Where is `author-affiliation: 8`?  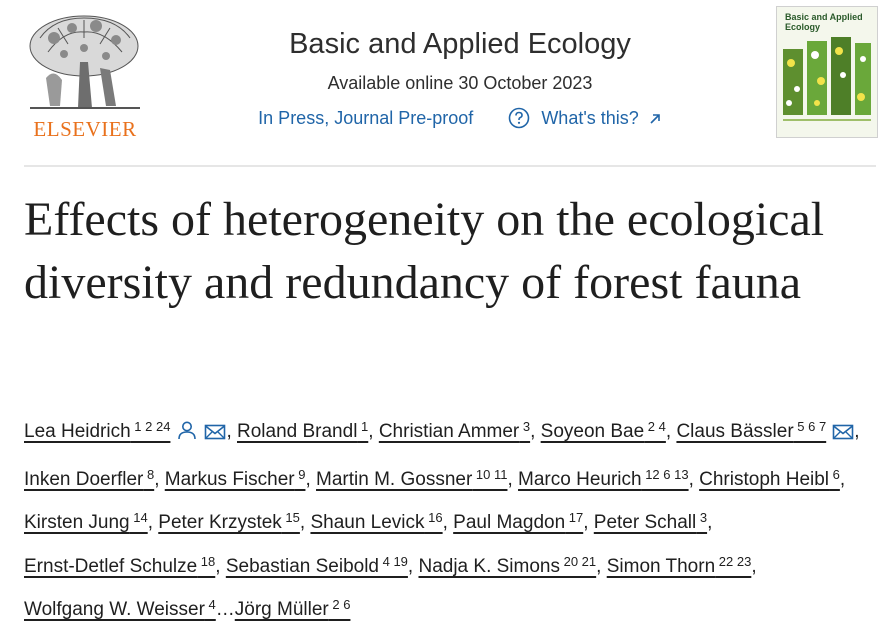 author-affiliation: 8 is located at coordinates (149, 474).